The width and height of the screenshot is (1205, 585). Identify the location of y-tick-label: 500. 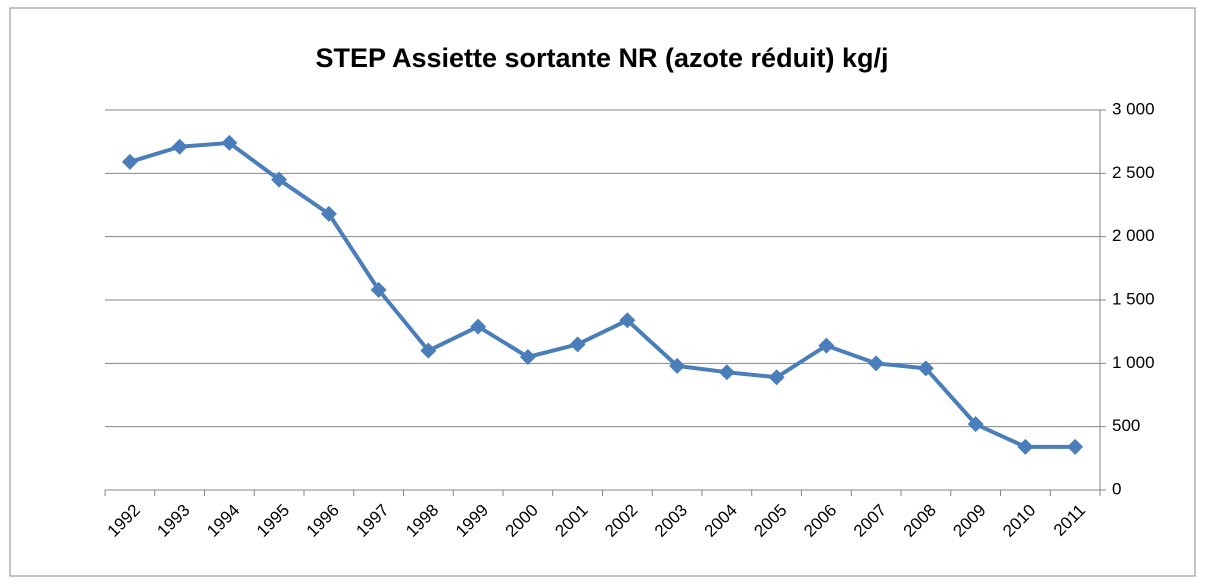
(1126, 425).